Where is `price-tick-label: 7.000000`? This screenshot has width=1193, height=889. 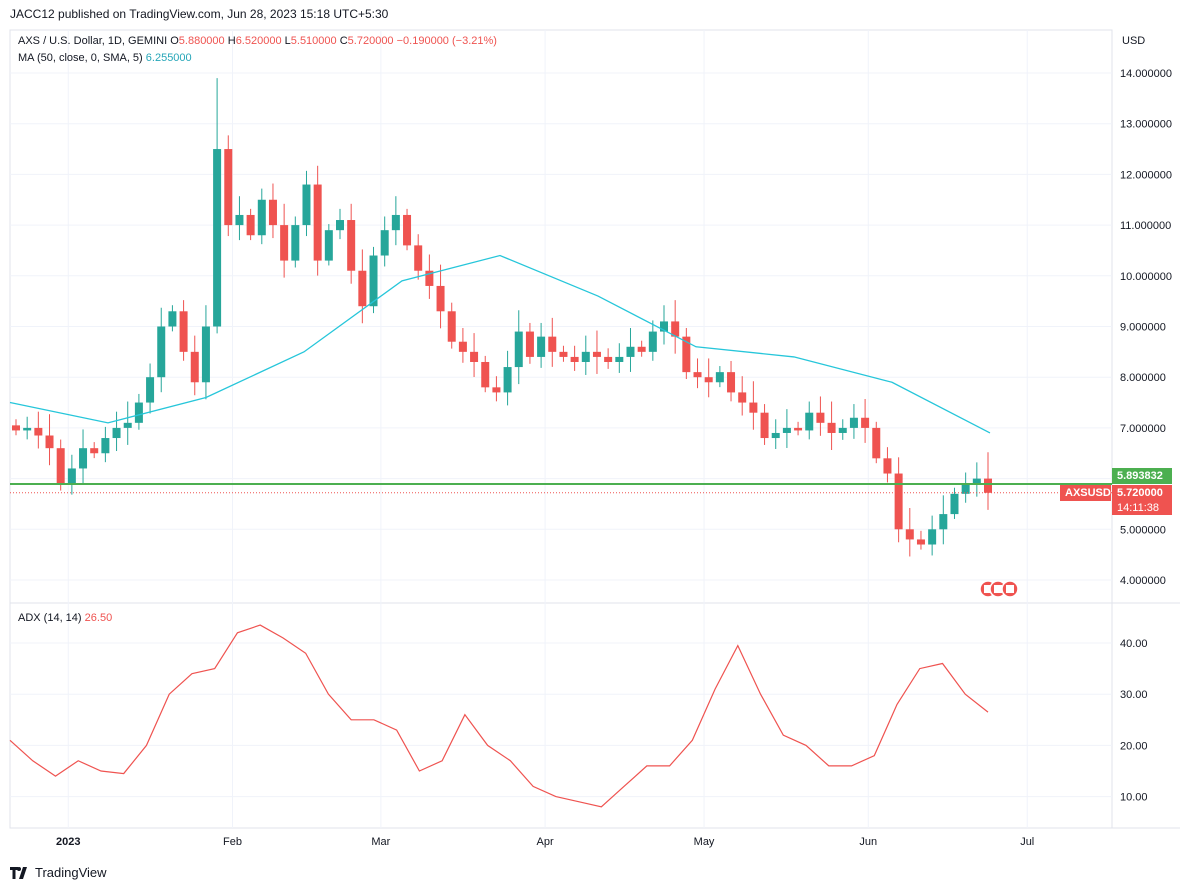 price-tick-label: 7.000000 is located at coordinates (1143, 429).